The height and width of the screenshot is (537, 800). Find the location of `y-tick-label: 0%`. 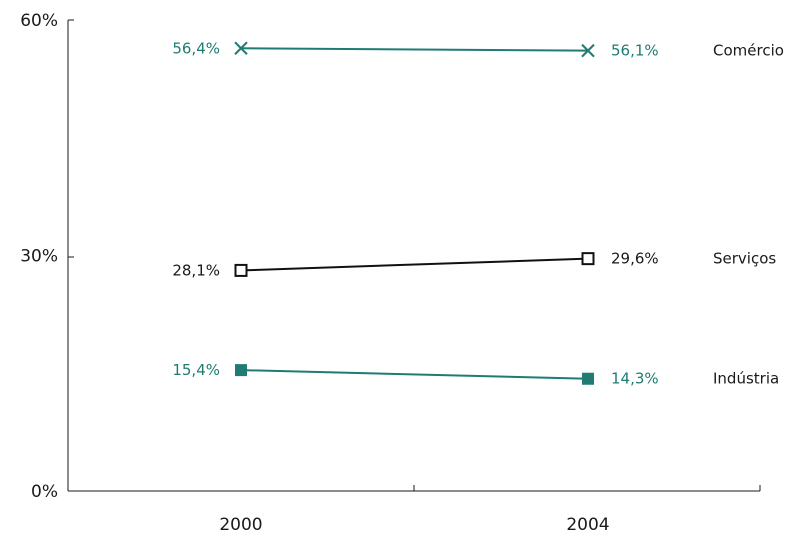

y-tick-label: 0% is located at coordinates (44, 492).